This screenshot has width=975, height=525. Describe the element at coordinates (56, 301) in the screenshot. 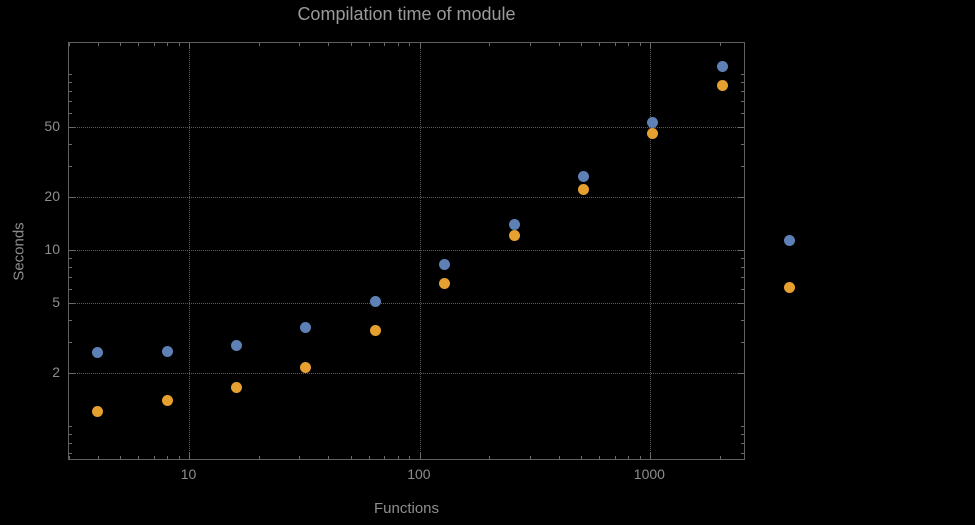

I see `y-tick-label-5: 5` at that location.